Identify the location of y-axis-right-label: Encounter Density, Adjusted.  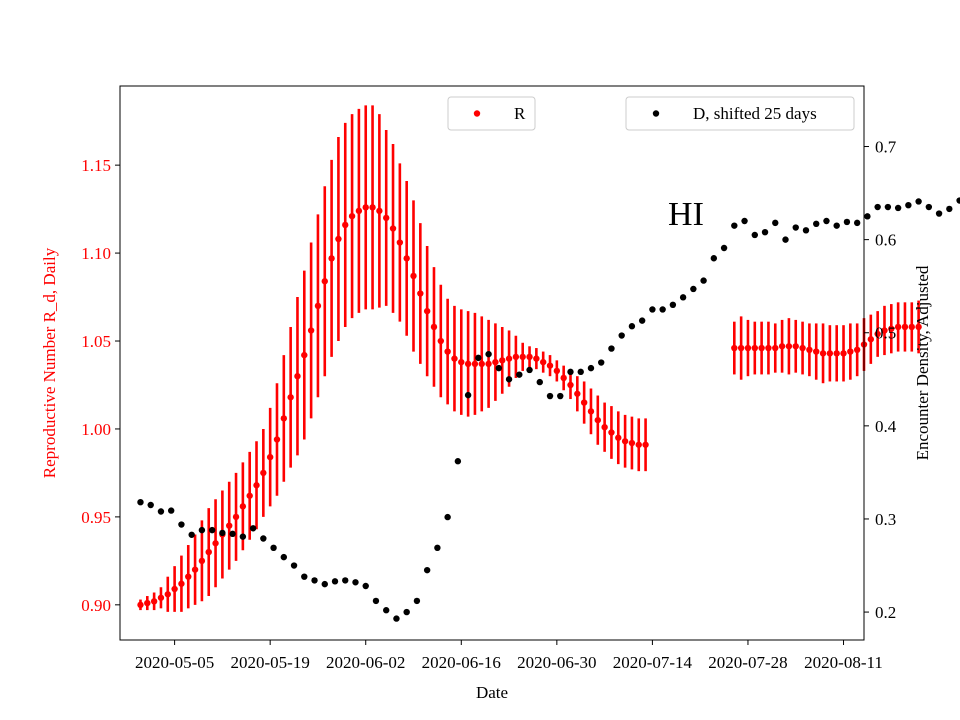
(922, 362).